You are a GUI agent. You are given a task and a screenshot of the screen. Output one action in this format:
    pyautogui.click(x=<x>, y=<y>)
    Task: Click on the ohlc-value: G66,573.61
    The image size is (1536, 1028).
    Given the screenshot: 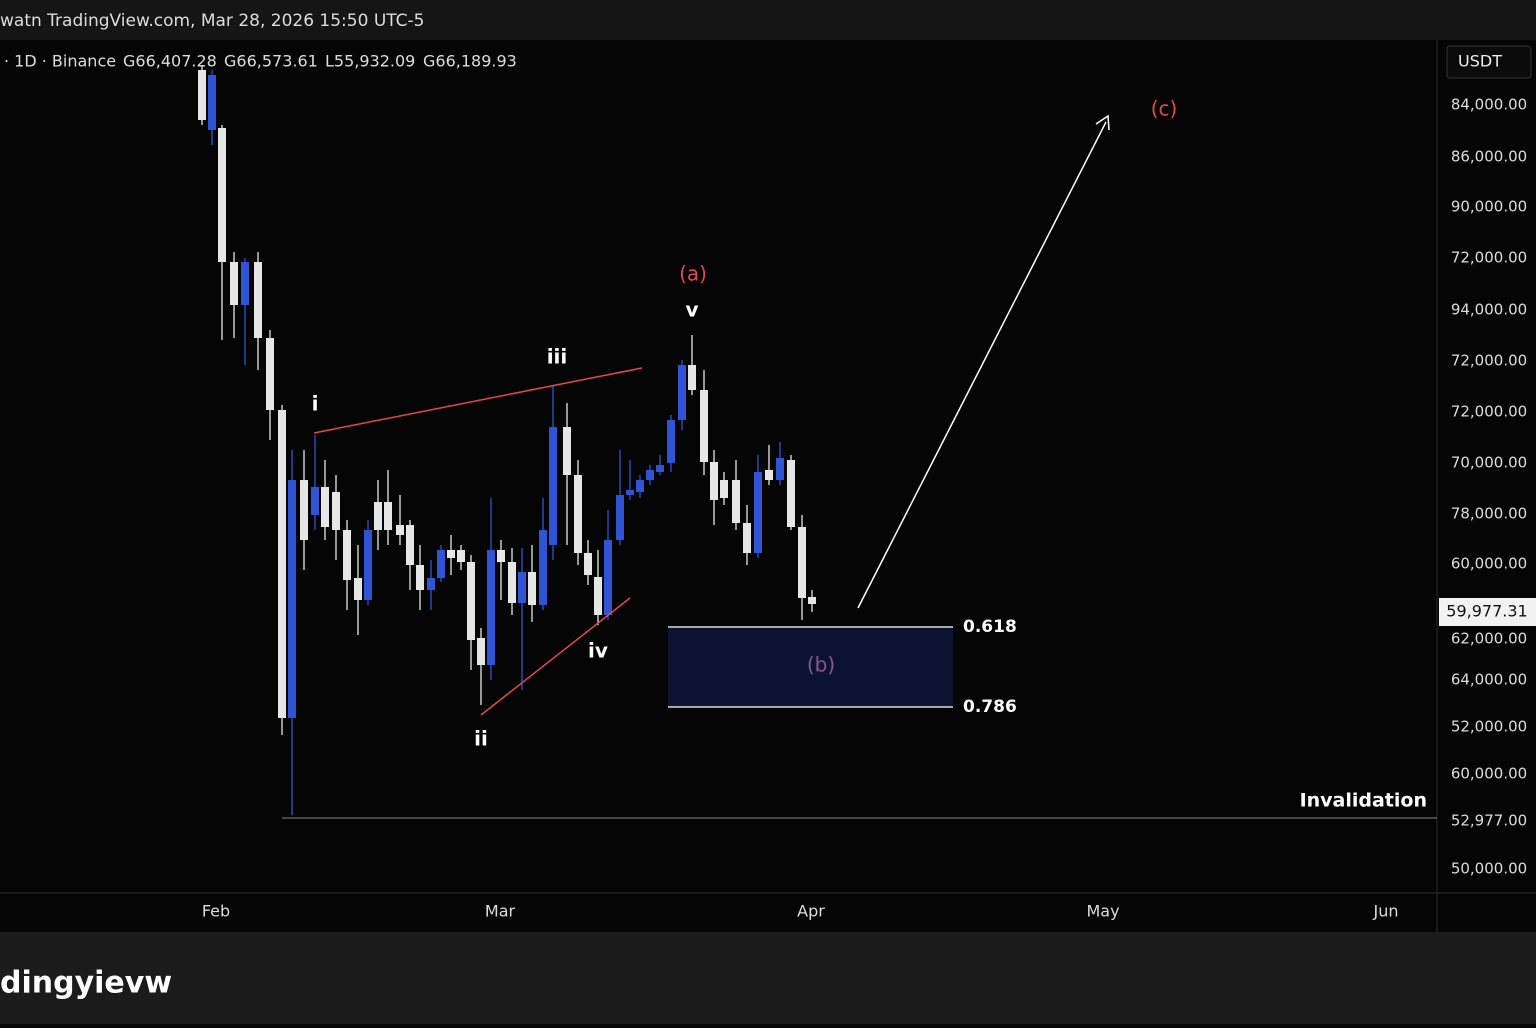 What is the action you would take?
    pyautogui.click(x=271, y=61)
    